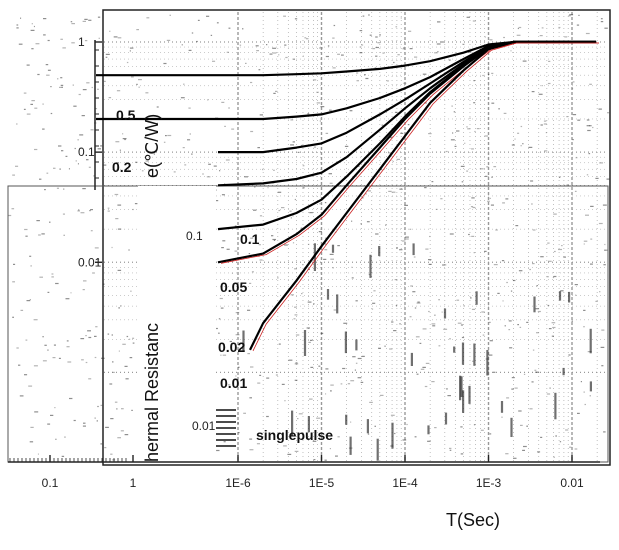 The width and height of the screenshot is (619, 550). Describe the element at coordinates (407, 97) in the screenshot. I see `series-line` at that location.